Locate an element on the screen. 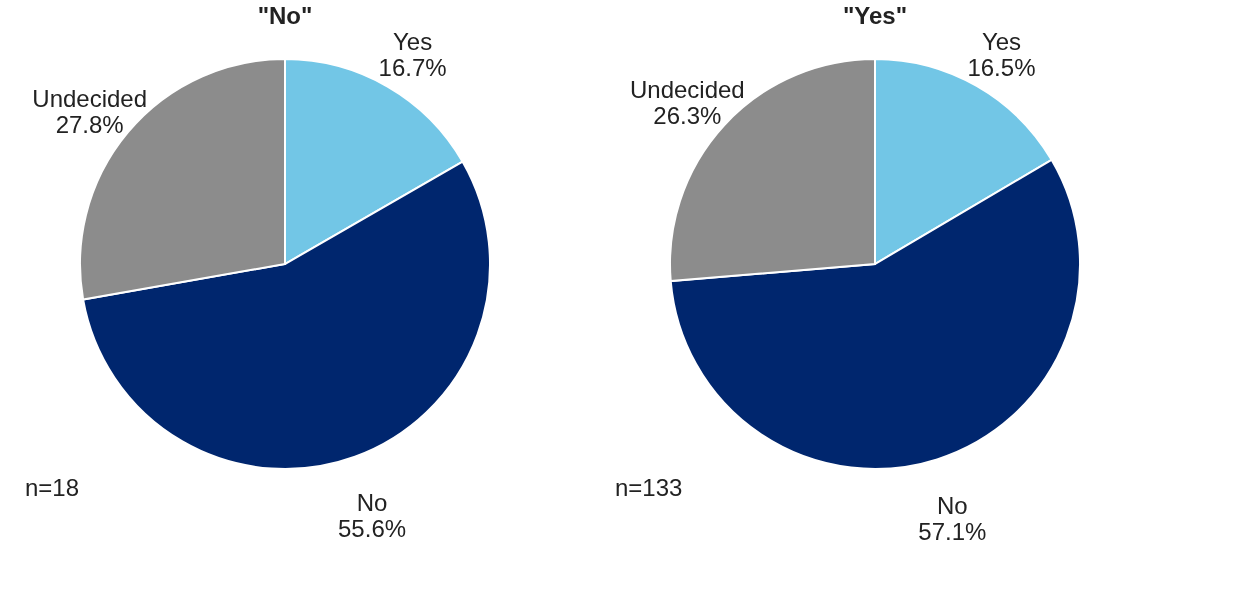 Image resolution: width=1248 pixels, height=599 pixels. data-label: 26.3% is located at coordinates (687, 116).